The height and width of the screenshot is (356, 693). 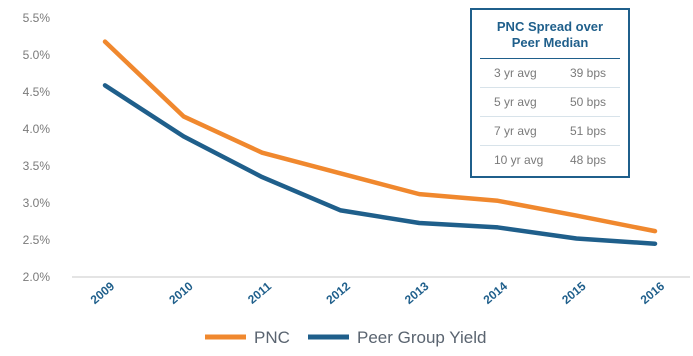 I want to click on spread-row-label: 5 yr avg, so click(x=515, y=102).